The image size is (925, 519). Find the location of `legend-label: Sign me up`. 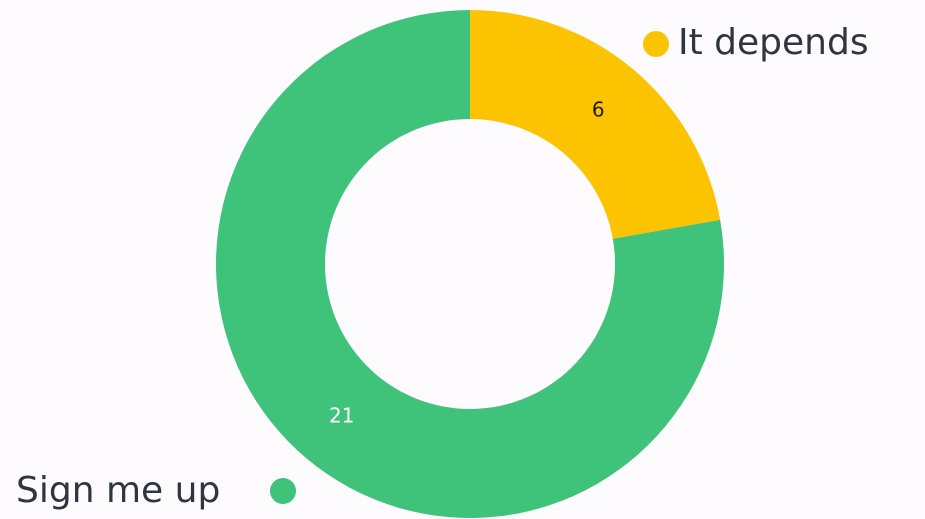

legend-label: Sign me up is located at coordinates (118, 490).